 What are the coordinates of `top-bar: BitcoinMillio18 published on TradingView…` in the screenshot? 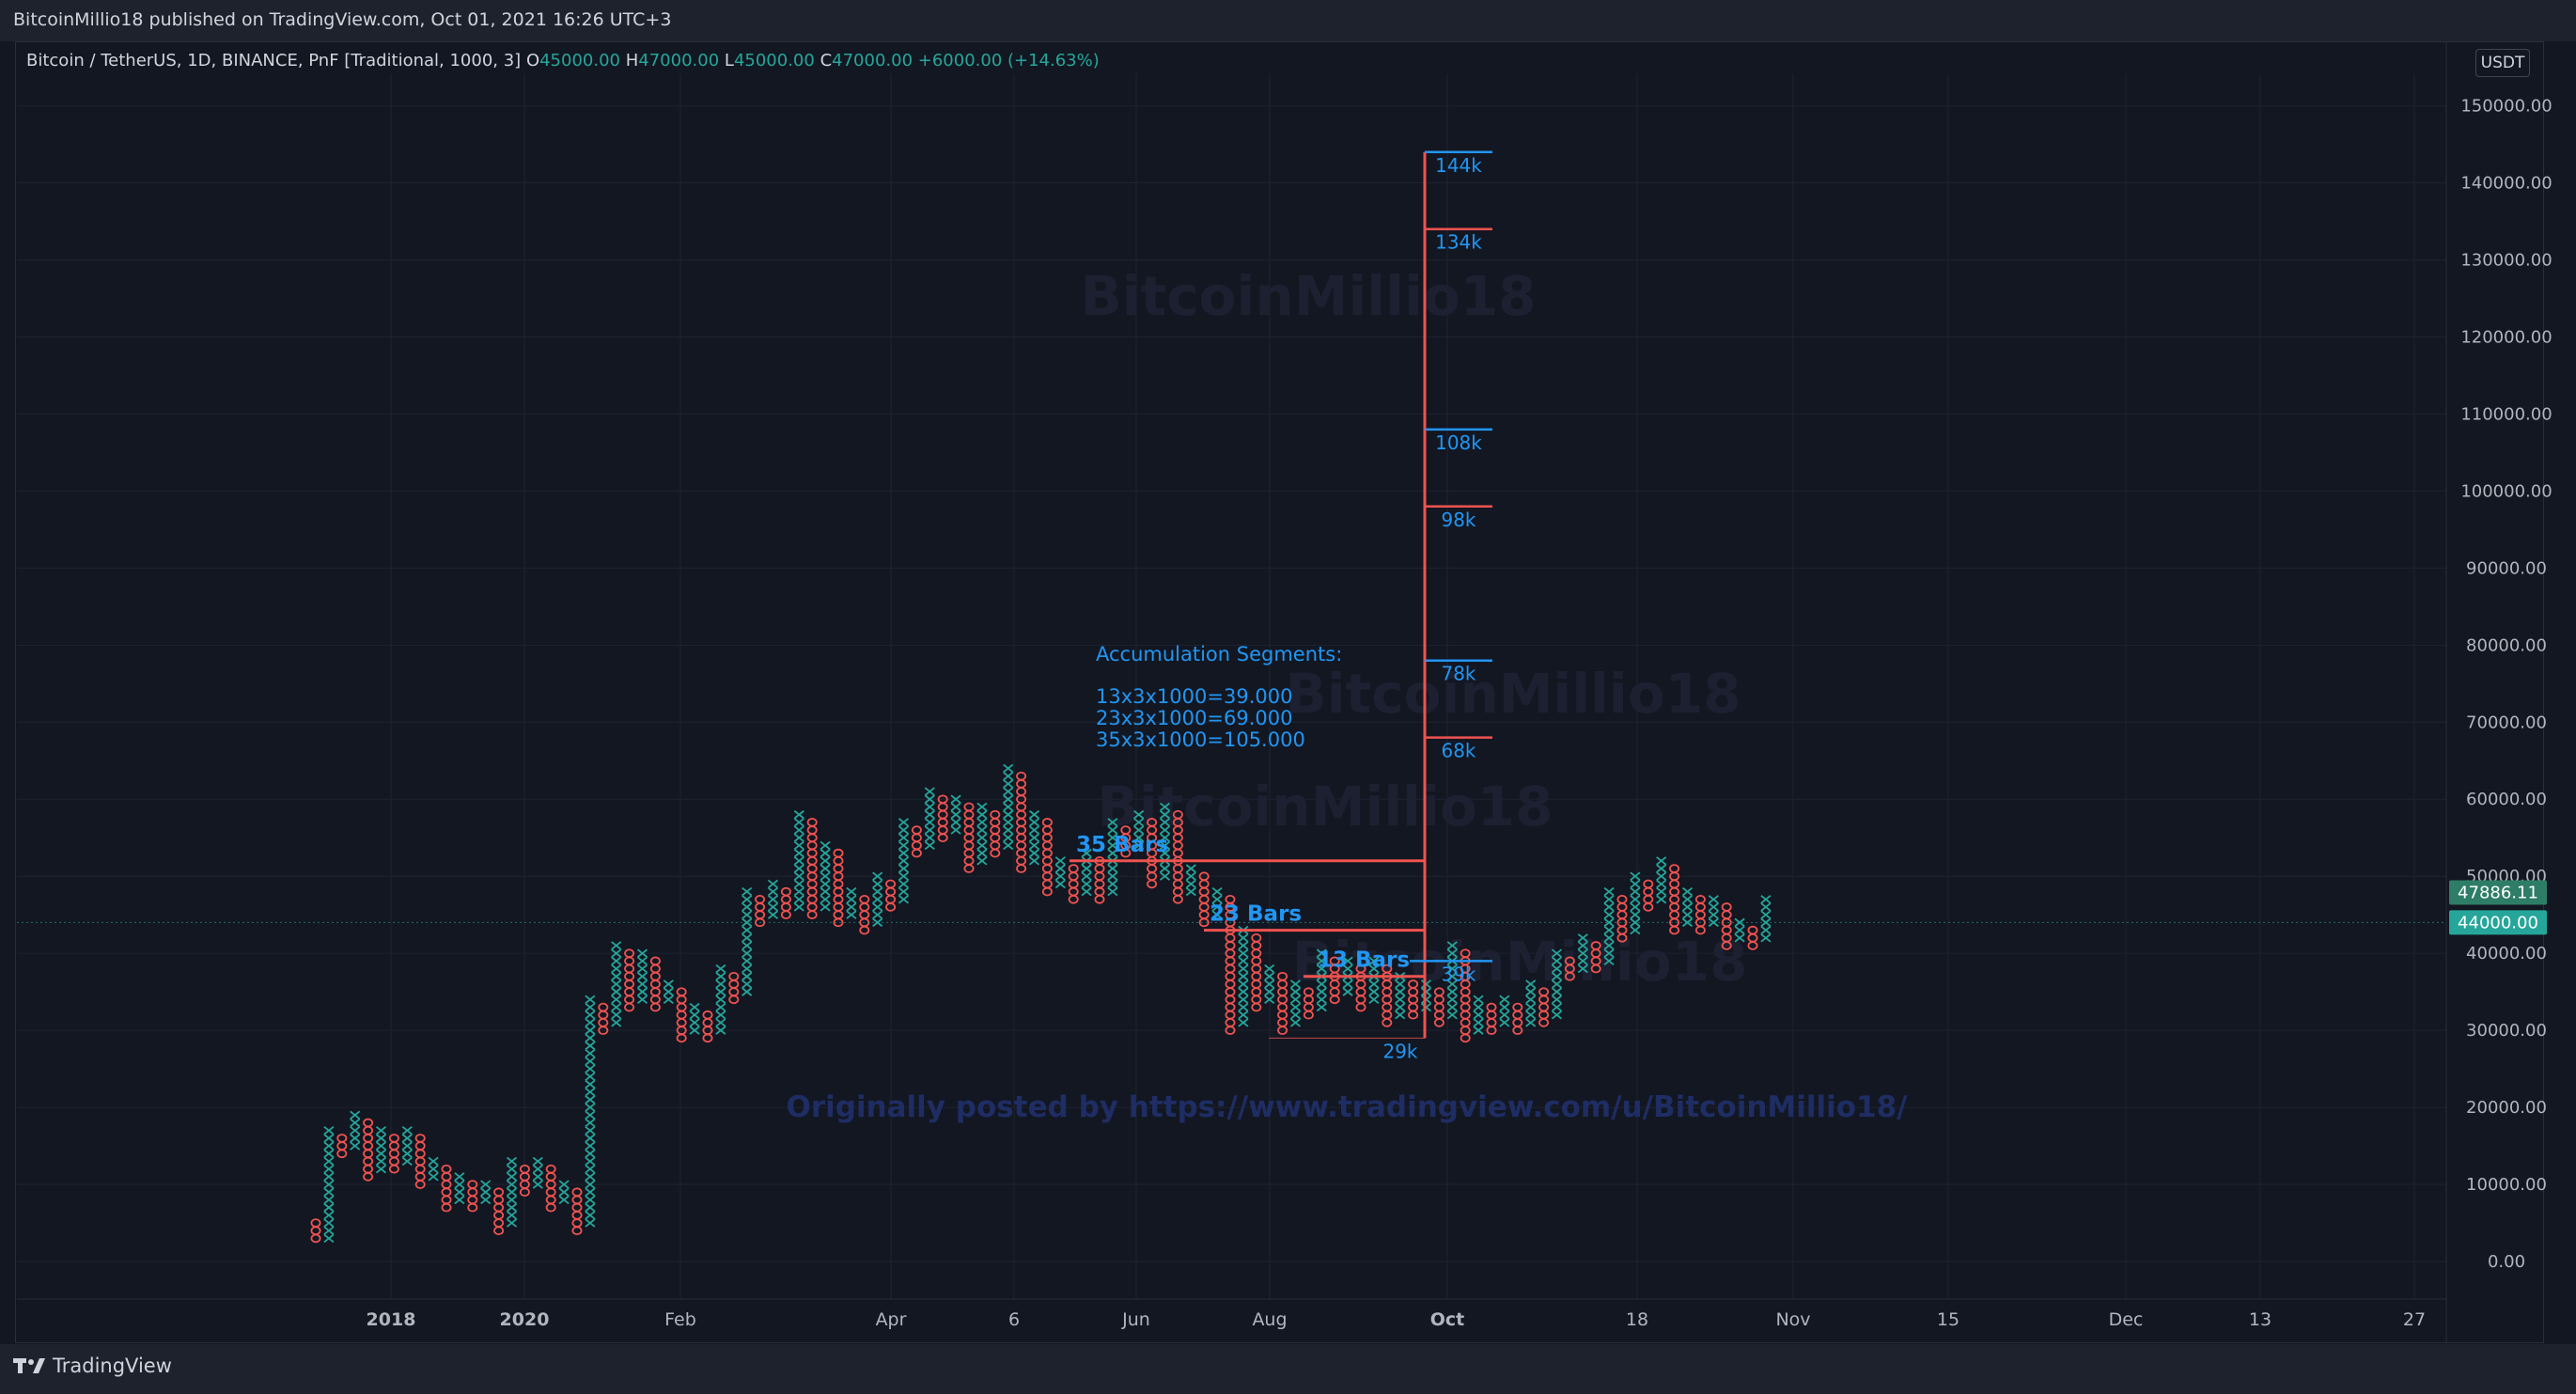 It's located at (1288, 21).